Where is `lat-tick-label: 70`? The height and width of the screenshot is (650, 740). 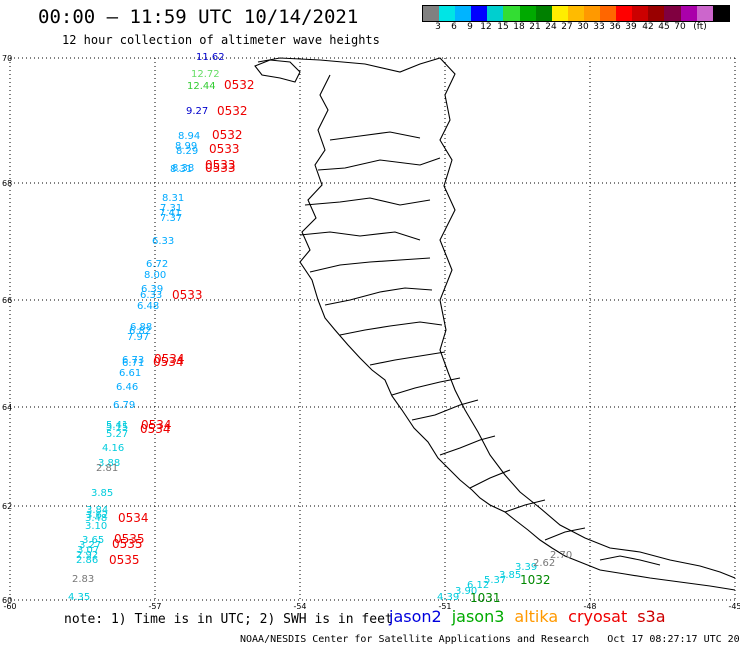
lat-tick-label: 70 is located at coordinates (7, 58).